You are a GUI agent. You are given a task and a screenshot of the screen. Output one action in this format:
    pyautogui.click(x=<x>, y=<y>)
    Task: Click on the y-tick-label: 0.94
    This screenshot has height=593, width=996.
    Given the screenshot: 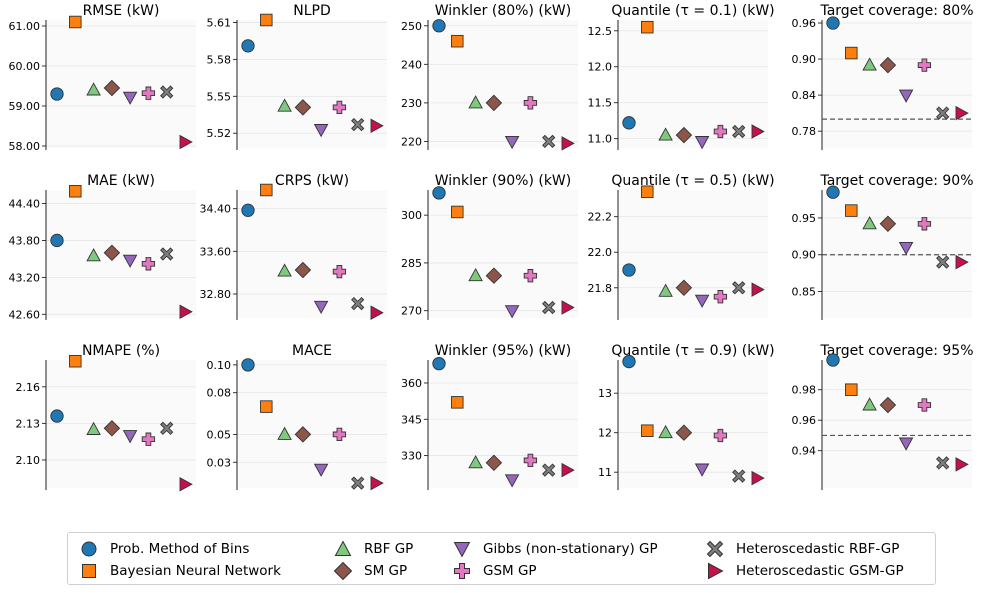 What is the action you would take?
    pyautogui.click(x=804, y=451)
    